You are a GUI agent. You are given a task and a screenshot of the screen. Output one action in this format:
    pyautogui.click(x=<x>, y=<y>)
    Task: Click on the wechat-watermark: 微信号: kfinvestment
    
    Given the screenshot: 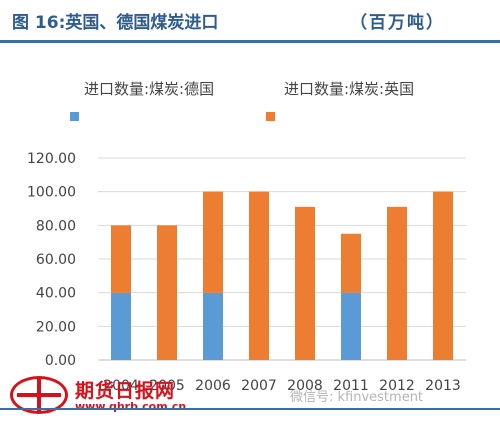 What is the action you would take?
    pyautogui.click(x=357, y=397)
    